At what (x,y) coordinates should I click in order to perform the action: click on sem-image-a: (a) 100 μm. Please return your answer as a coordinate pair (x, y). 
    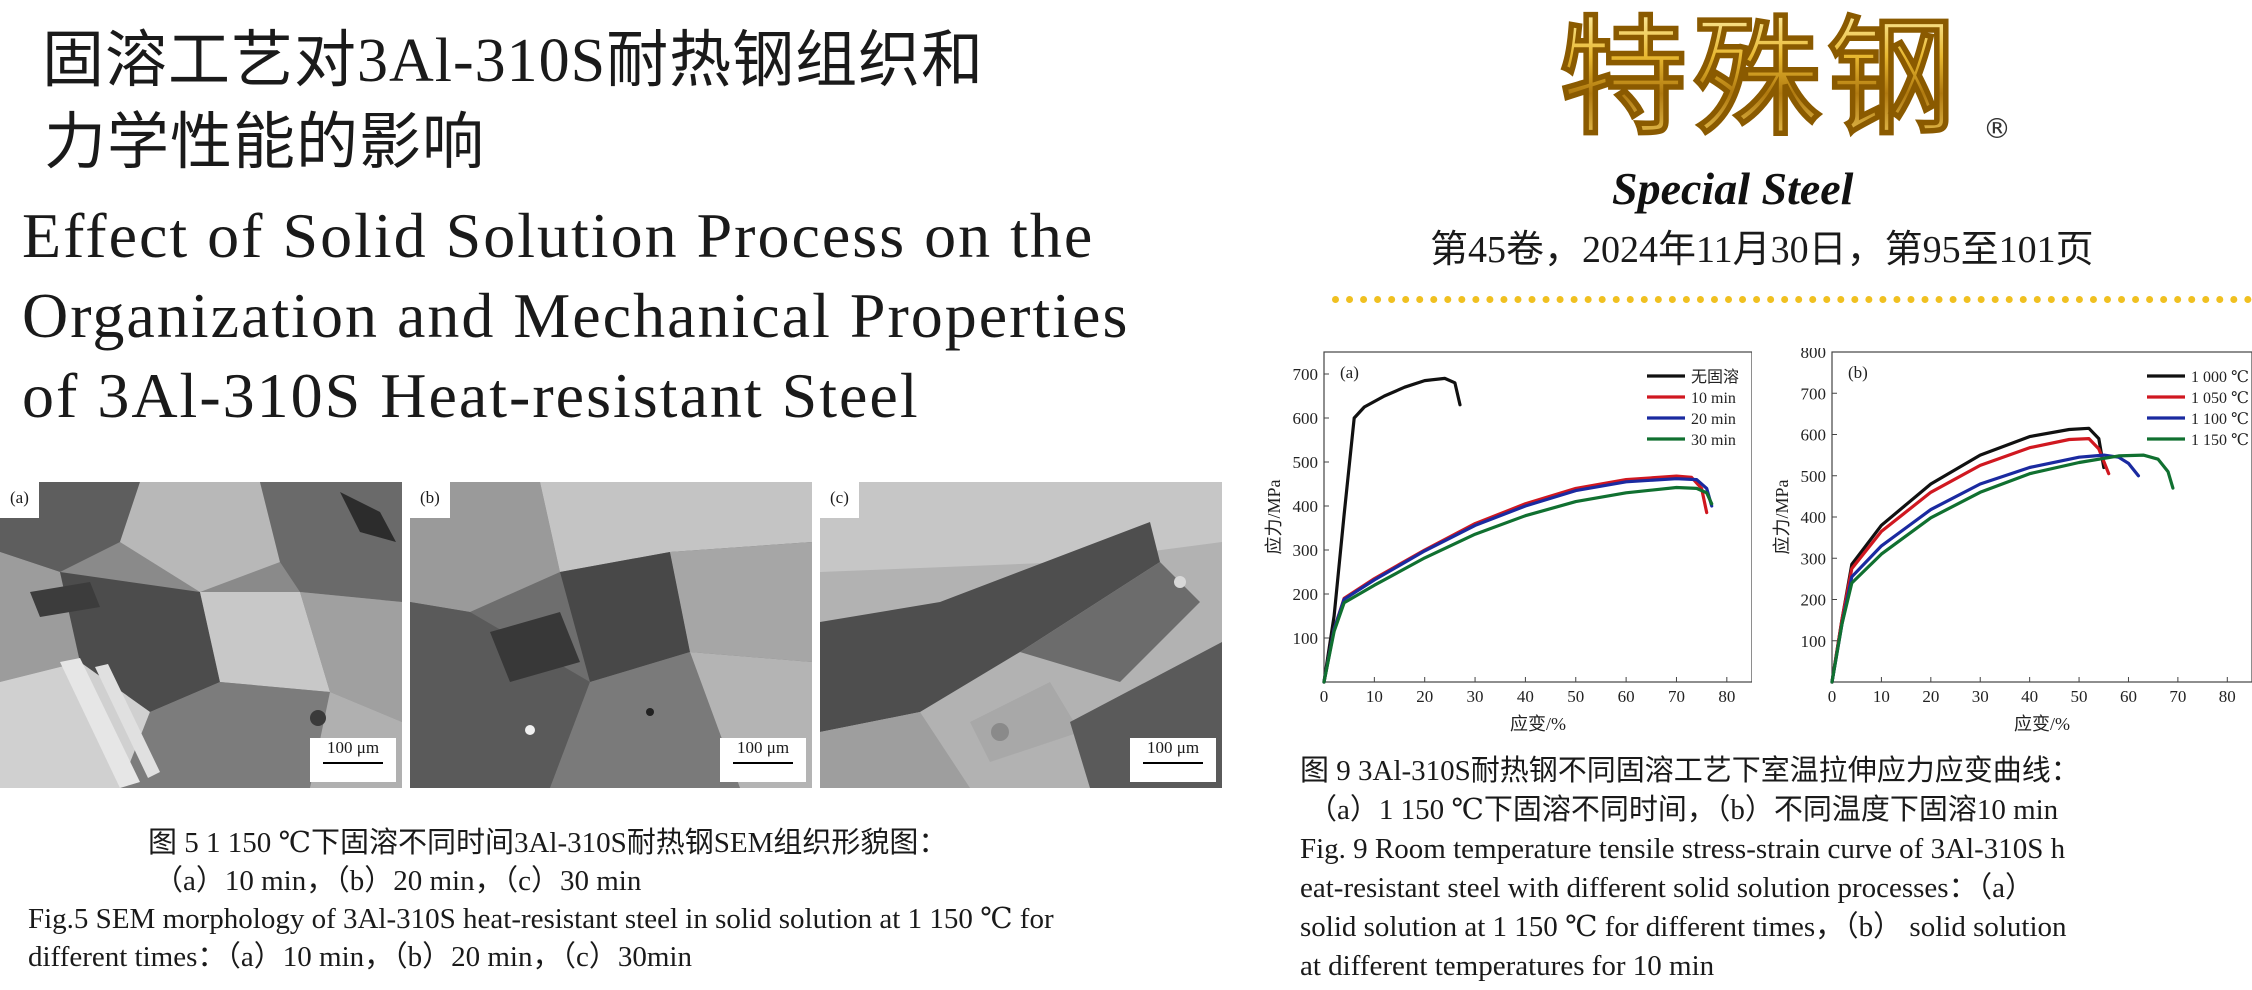
    Looking at the image, I should click on (201, 635).